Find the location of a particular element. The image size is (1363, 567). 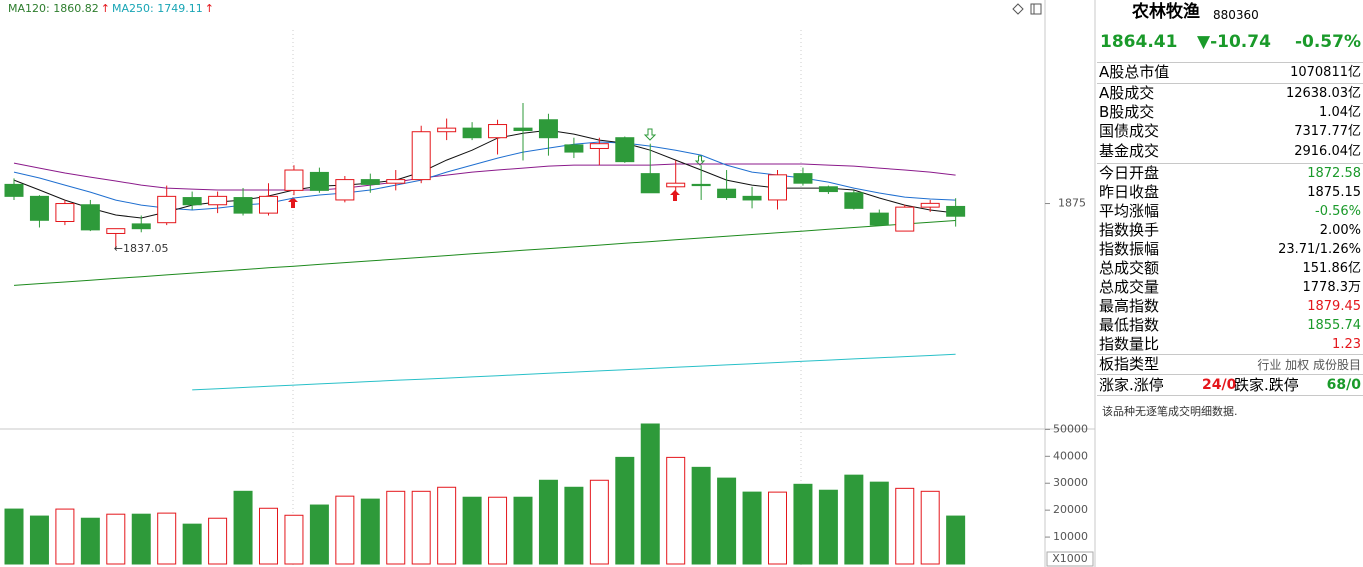

row-label: 平均涨幅 is located at coordinates (1129, 211).